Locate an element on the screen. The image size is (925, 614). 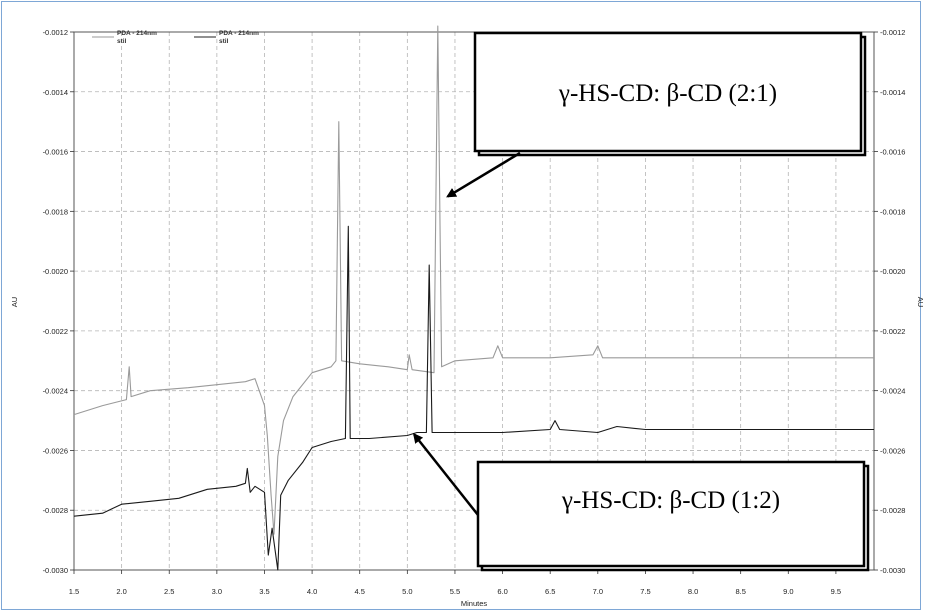
y-tick-label-right: -0.0022 is located at coordinates (892, 331).